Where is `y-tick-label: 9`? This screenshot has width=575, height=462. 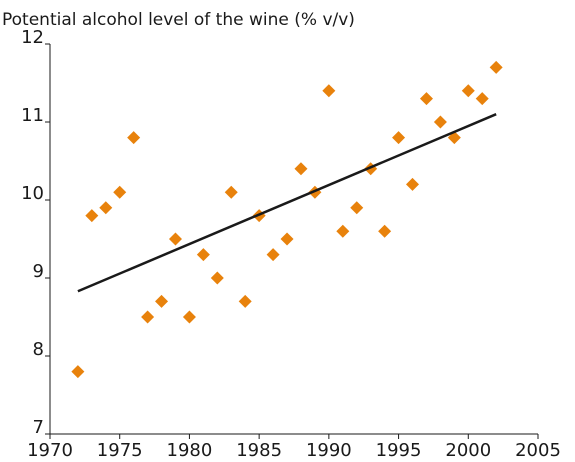
y-tick-label: 9 is located at coordinates (38, 271).